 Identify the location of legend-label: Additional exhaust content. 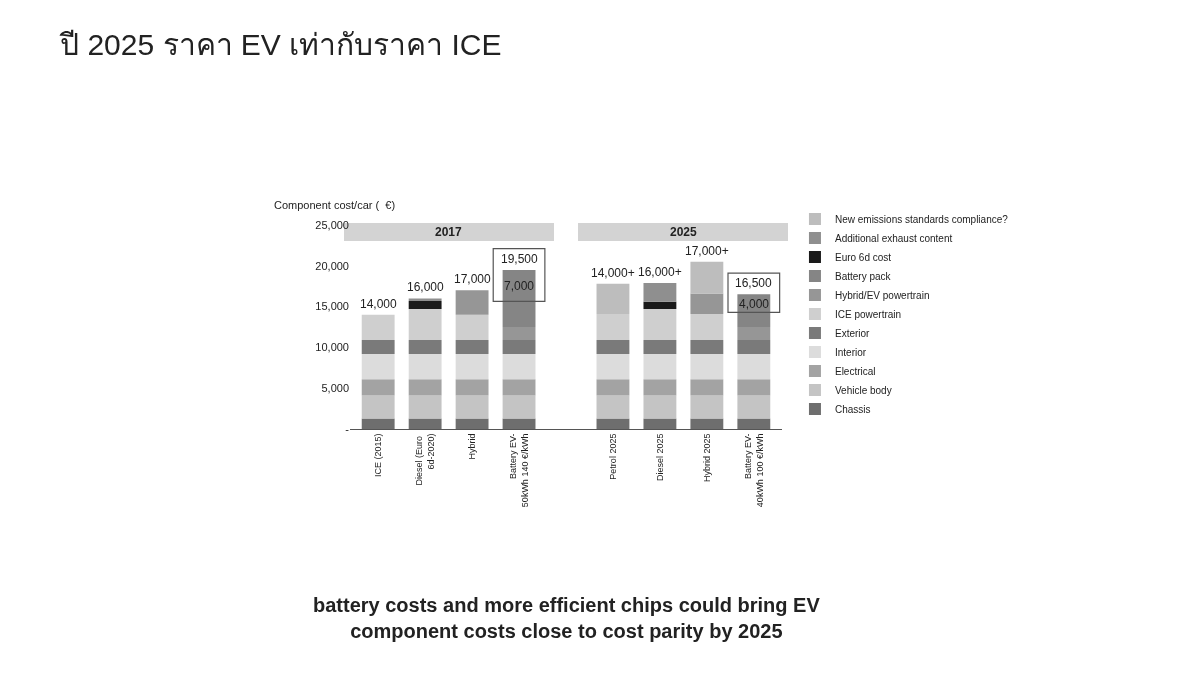
(893, 238).